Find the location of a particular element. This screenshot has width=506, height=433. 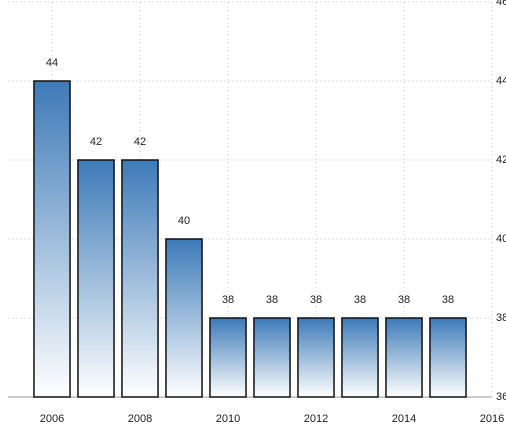

x-tick-label: 2012 is located at coordinates (316, 419).